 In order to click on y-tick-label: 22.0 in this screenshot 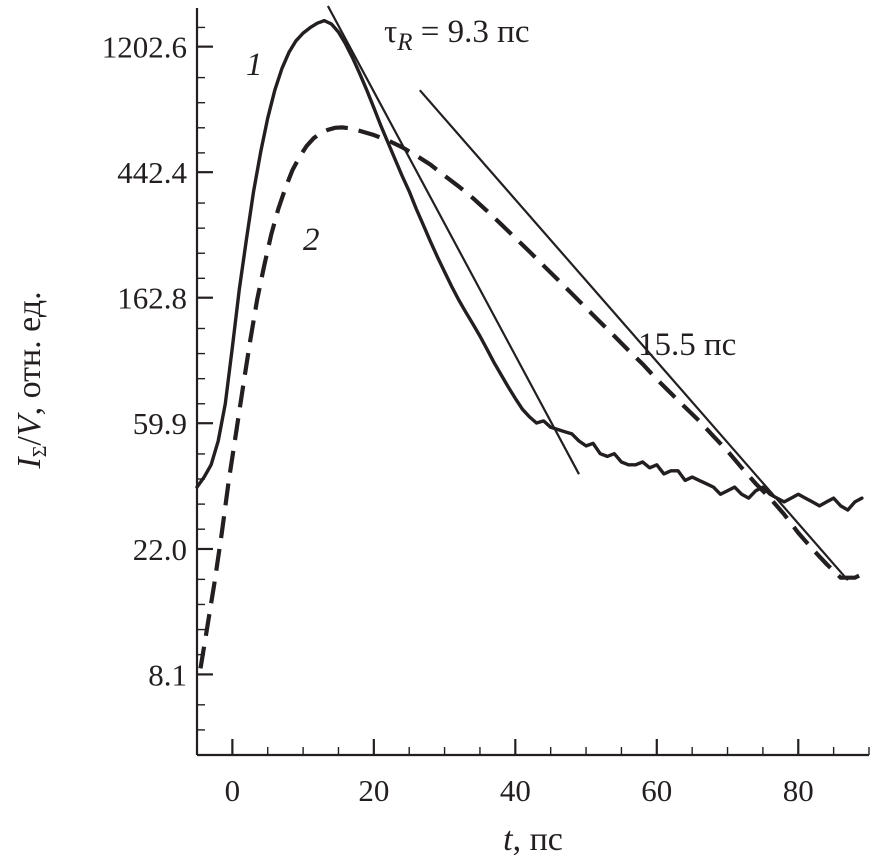, I will do `click(160, 549)`.